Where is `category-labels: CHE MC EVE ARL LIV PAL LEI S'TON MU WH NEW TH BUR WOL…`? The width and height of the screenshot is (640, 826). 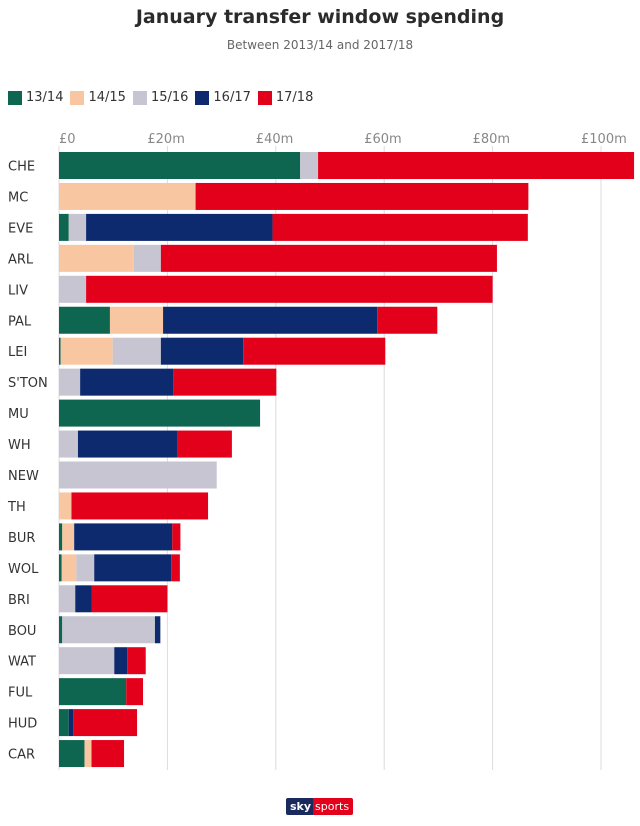 category-labels: CHE MC EVE ARL LIV PAL LEI S'TON MU WH NEW TH BUR WOL… is located at coordinates (27, 461).